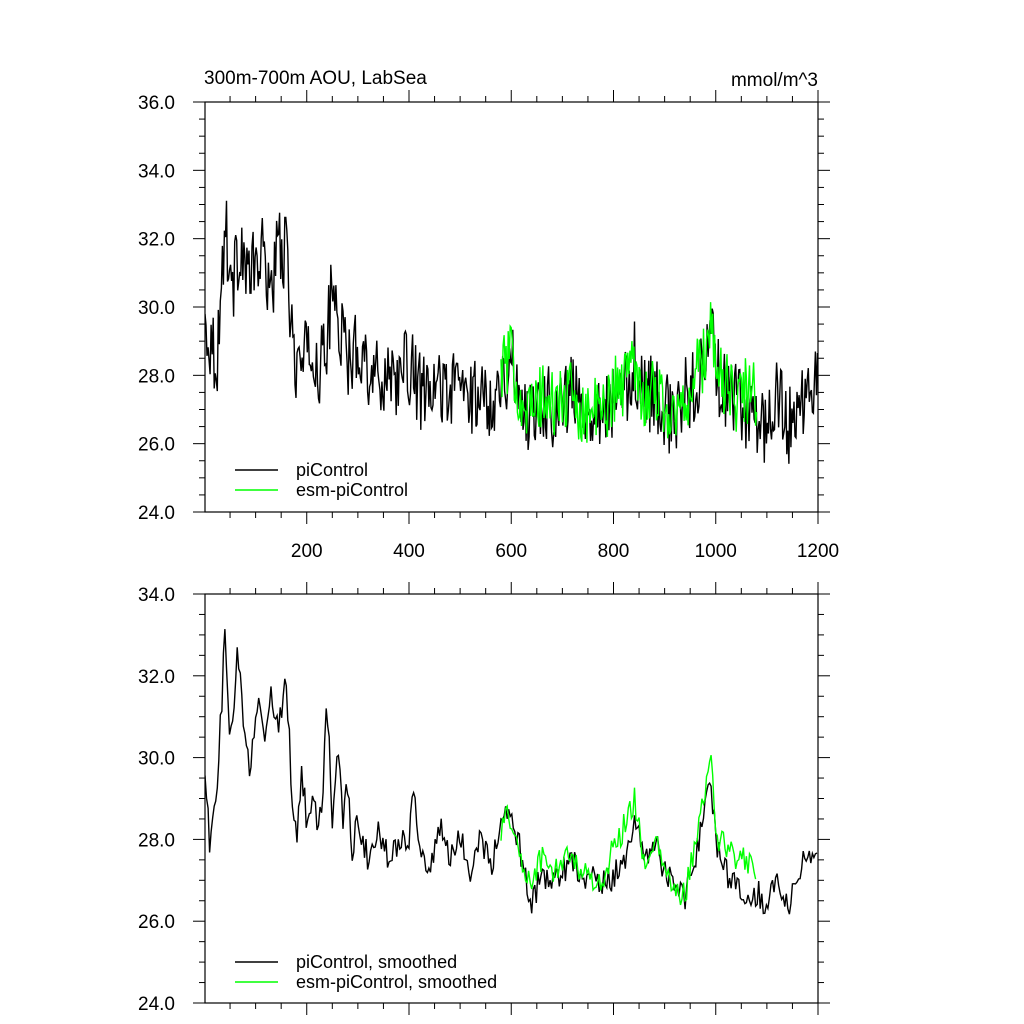 Image resolution: width=1024 pixels, height=1024 pixels. I want to click on panel1-x-tick-label: 800, so click(614, 551).